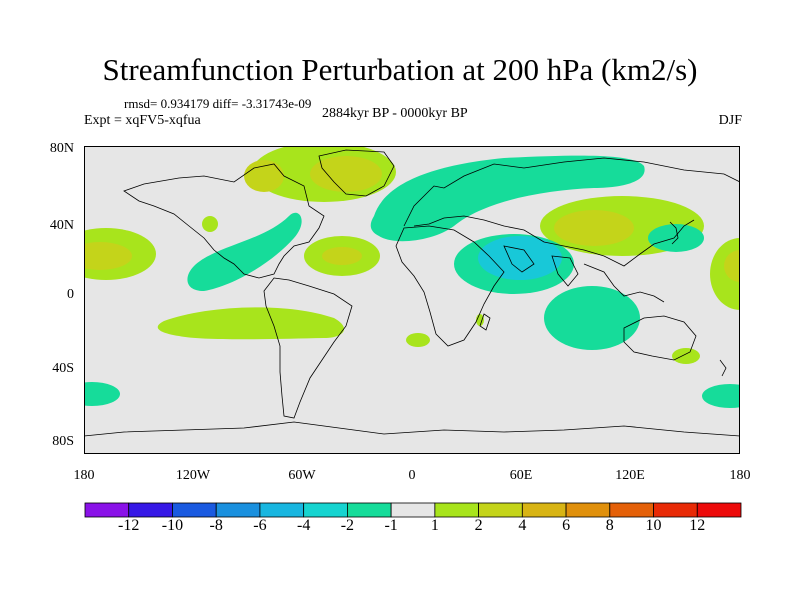 The width and height of the screenshot is (800, 600). What do you see at coordinates (61, 225) in the screenshot?
I see `lat-label: 40N` at bounding box center [61, 225].